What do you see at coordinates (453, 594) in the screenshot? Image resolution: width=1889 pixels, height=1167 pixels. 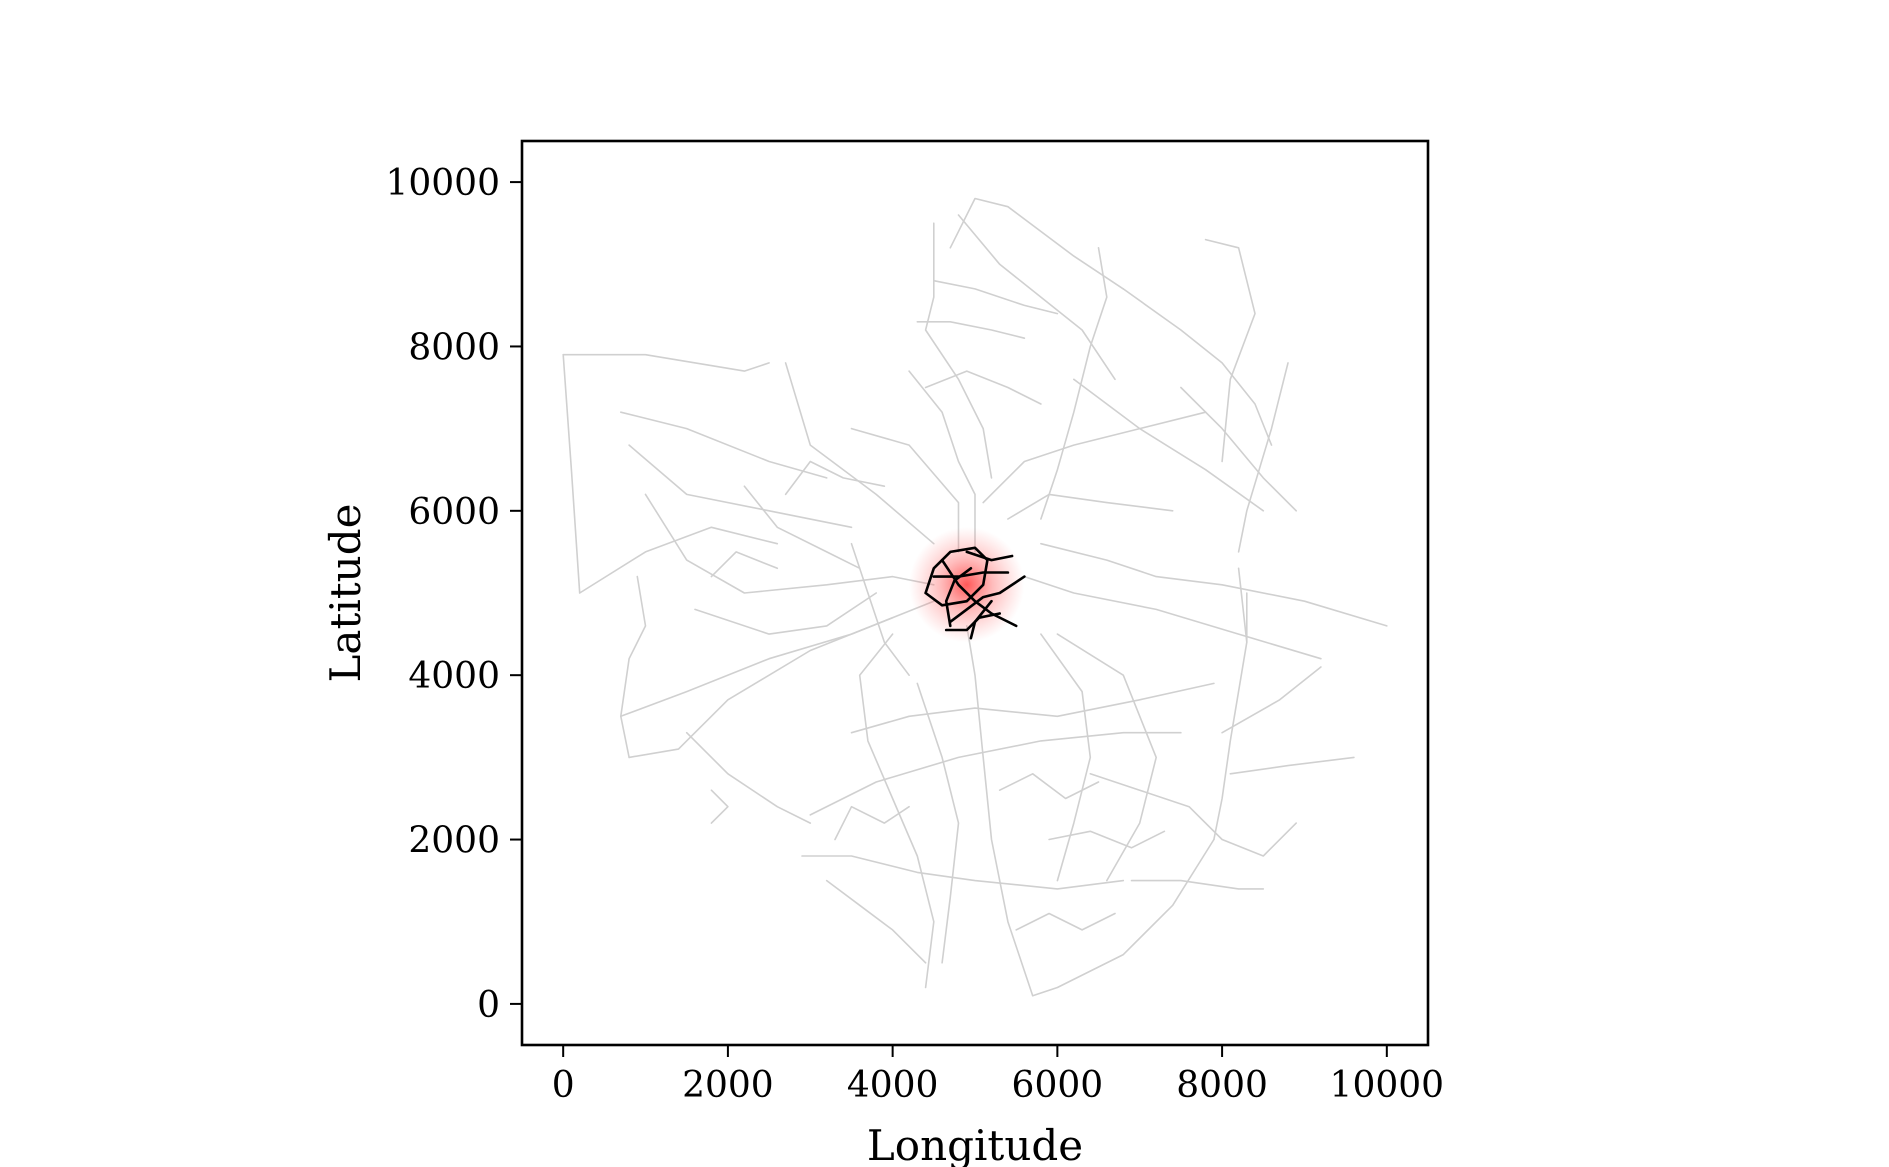 I see `y-axis: 0 2000 4000 6000 8000 10000` at bounding box center [453, 594].